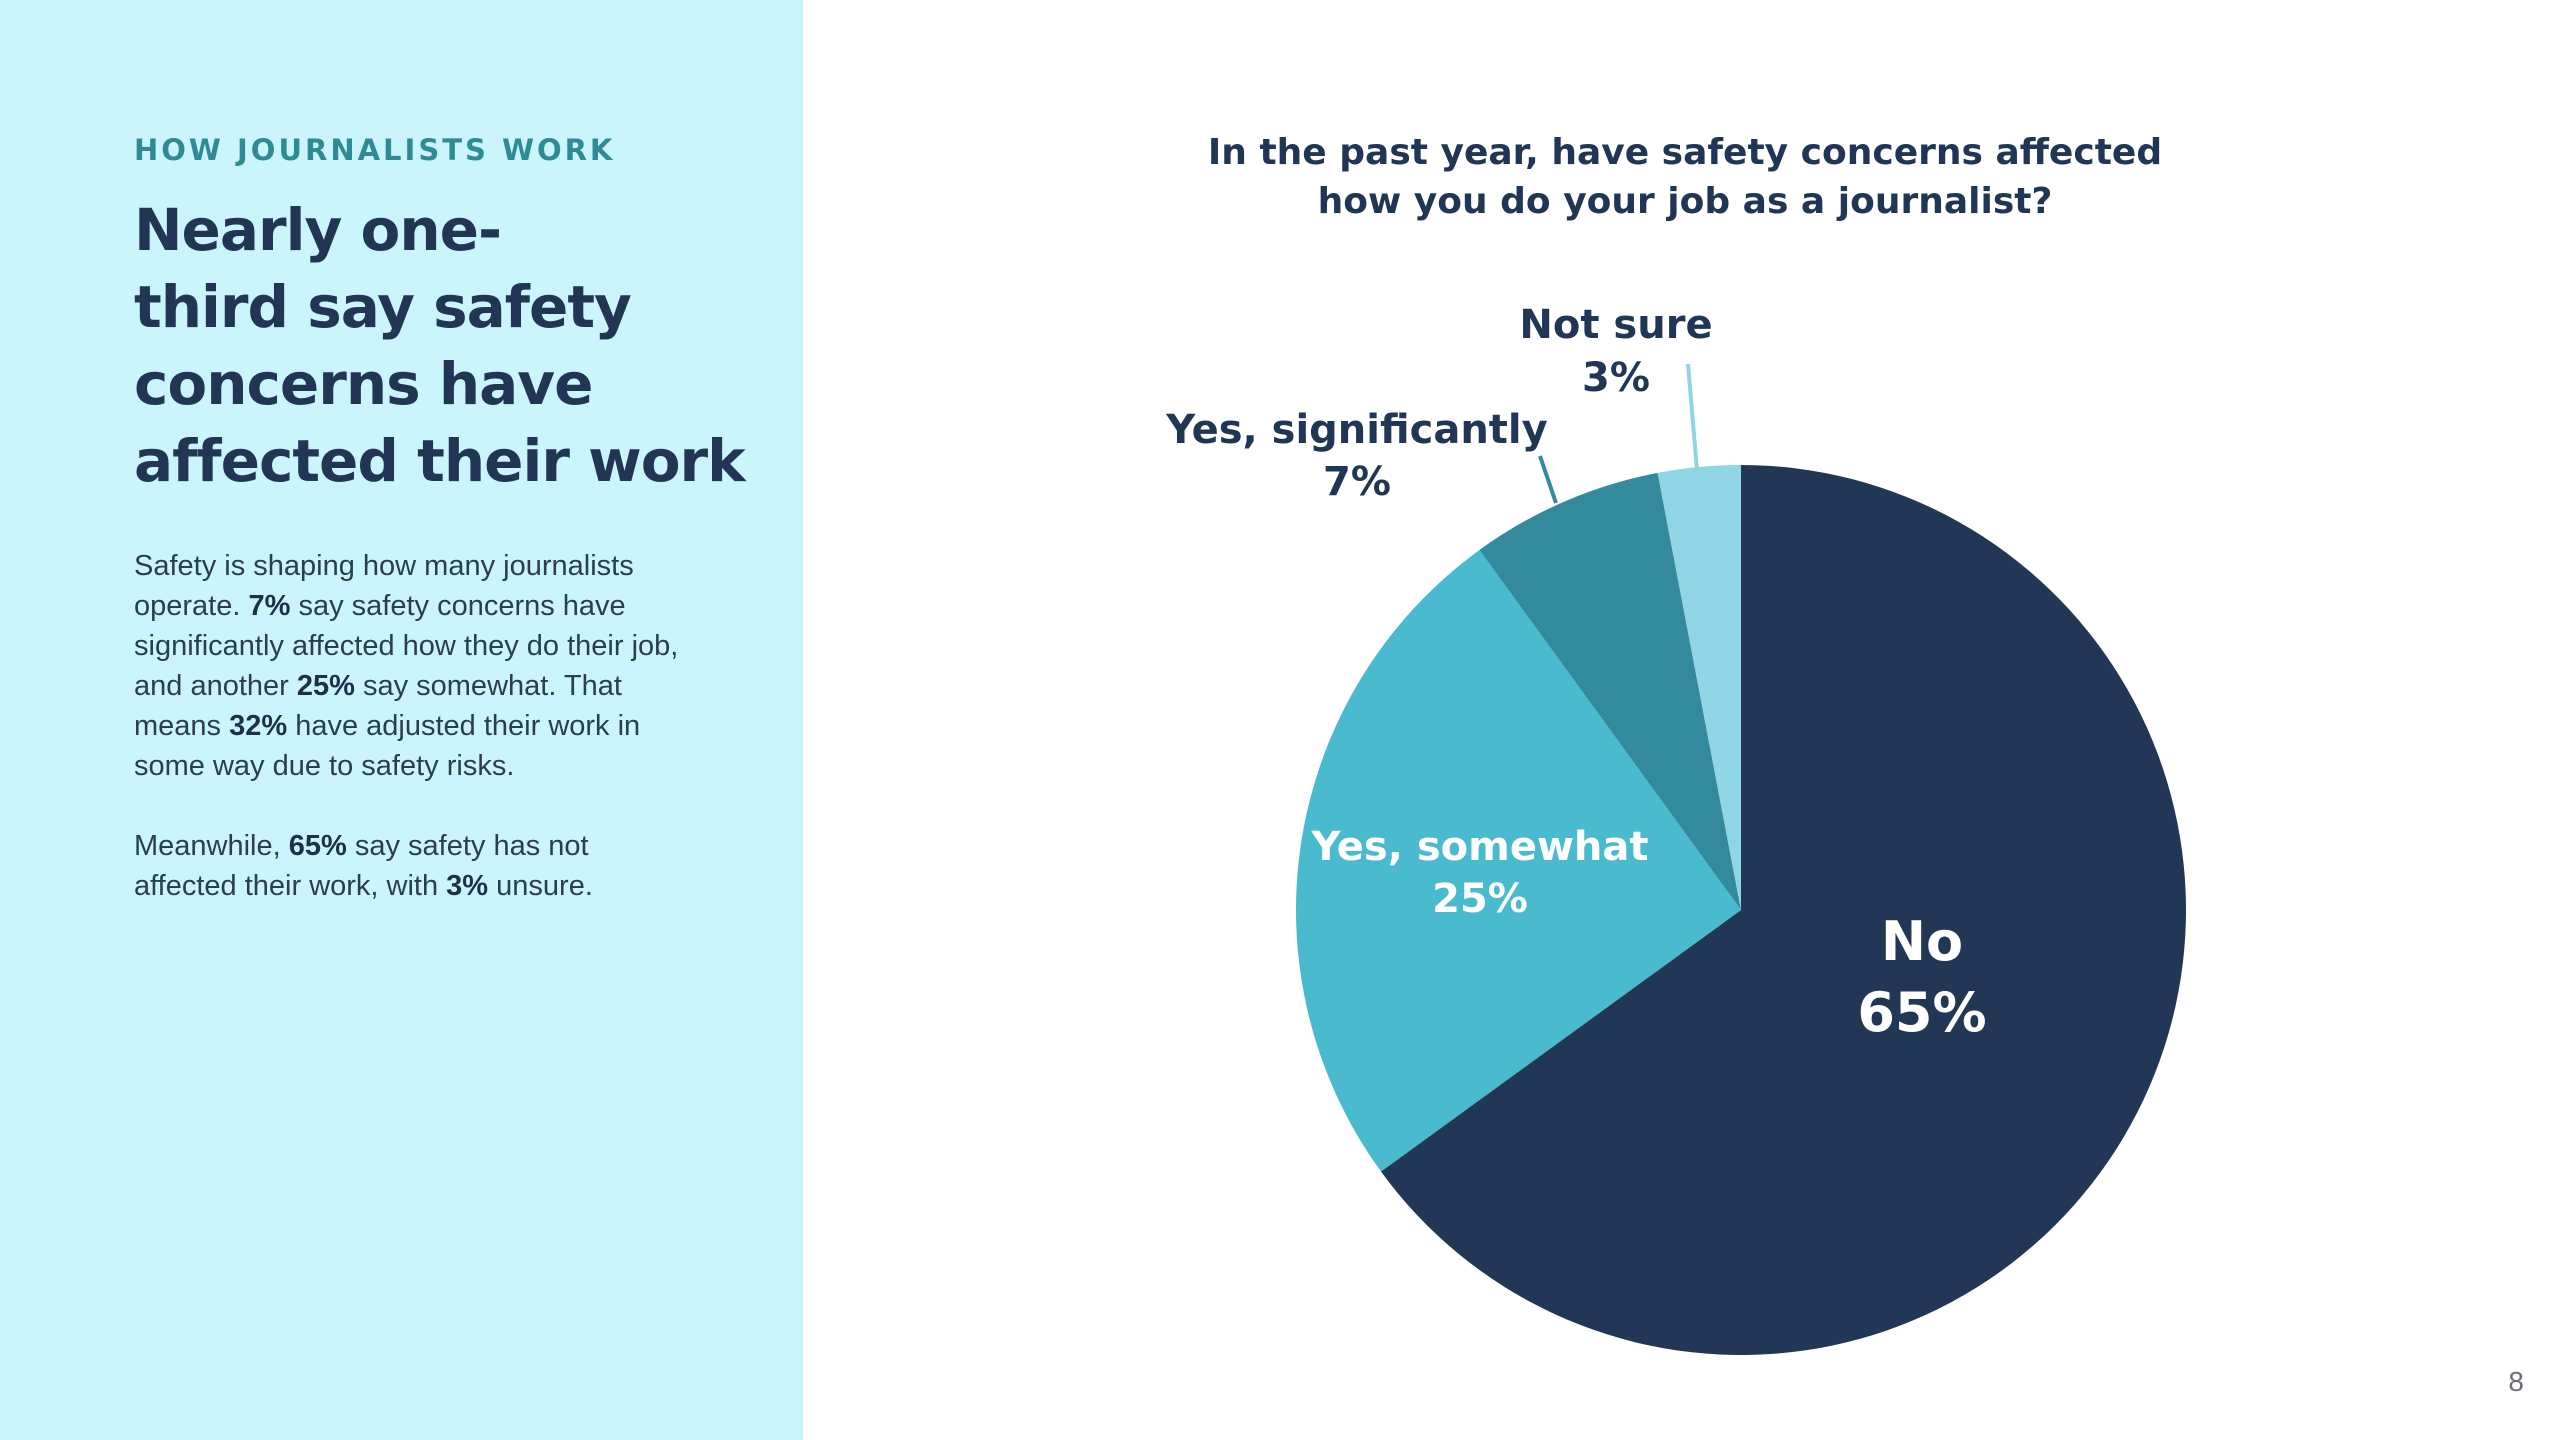  What do you see at coordinates (269, 606) in the screenshot?
I see `body-stat: 7%` at bounding box center [269, 606].